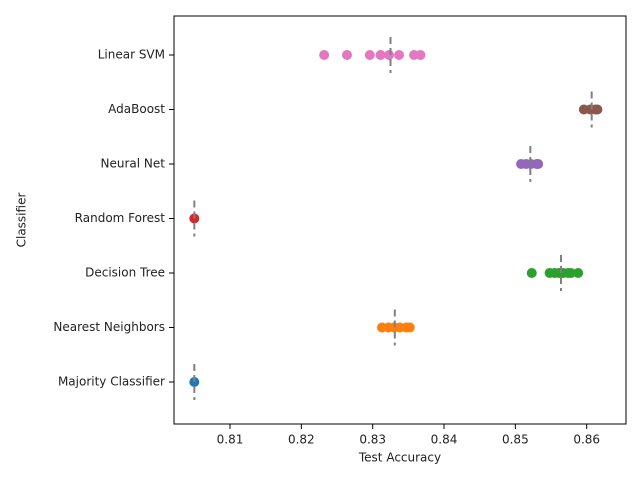 The width and height of the screenshot is (640, 480). I want to click on y-tick-label: Decision Tree, so click(125, 273).